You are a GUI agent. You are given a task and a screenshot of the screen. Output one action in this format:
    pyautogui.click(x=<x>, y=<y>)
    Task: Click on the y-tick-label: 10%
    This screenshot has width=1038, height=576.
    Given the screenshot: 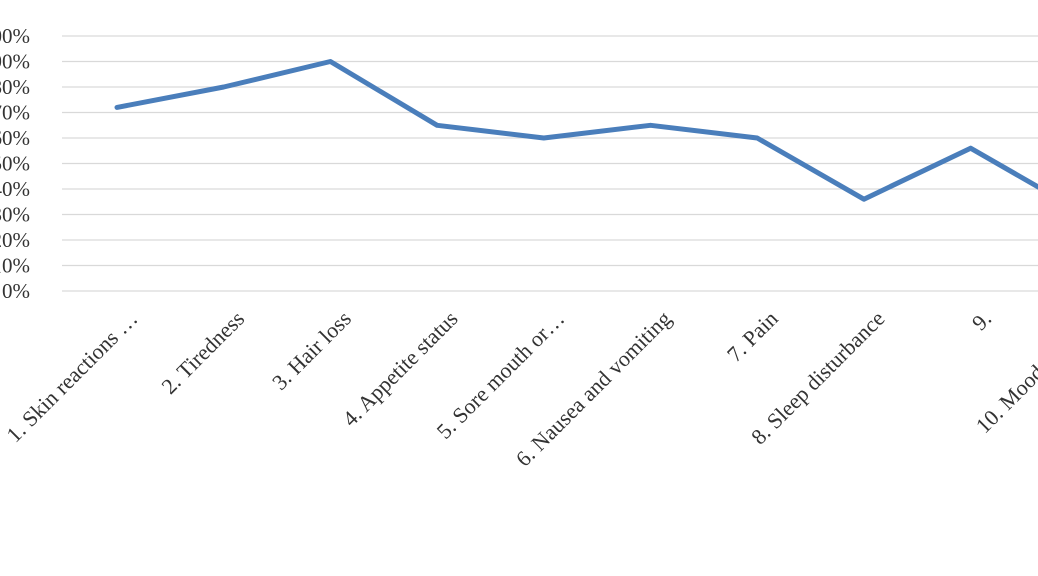 What is the action you would take?
    pyautogui.click(x=15, y=266)
    